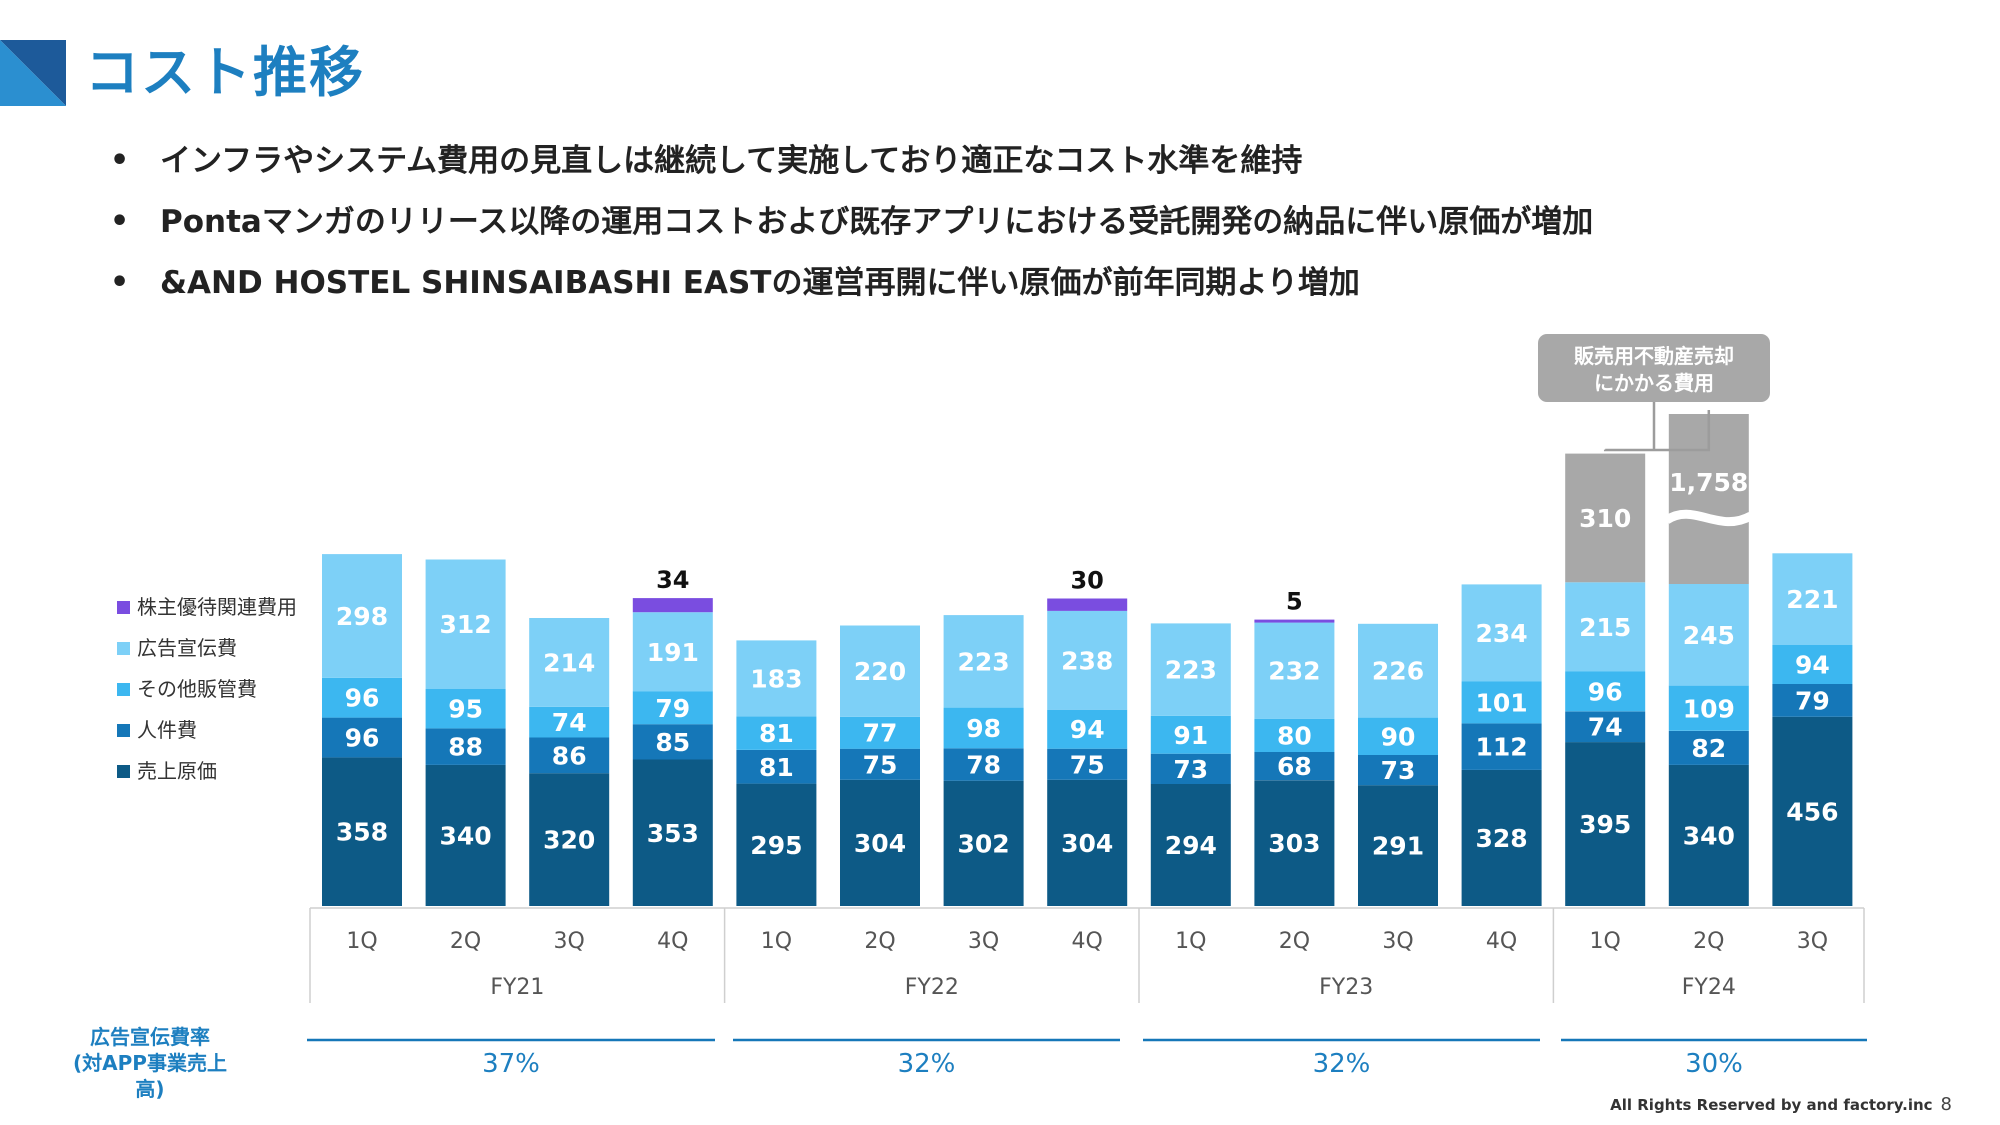  What do you see at coordinates (1946, 1104) in the screenshot?
I see `page-number: 8` at bounding box center [1946, 1104].